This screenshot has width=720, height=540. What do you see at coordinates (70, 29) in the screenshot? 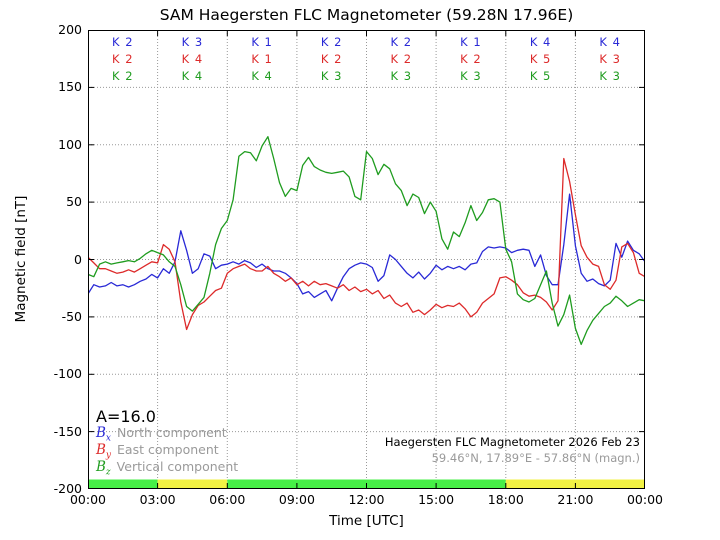
I see `y-tick-label: 200` at bounding box center [70, 29].